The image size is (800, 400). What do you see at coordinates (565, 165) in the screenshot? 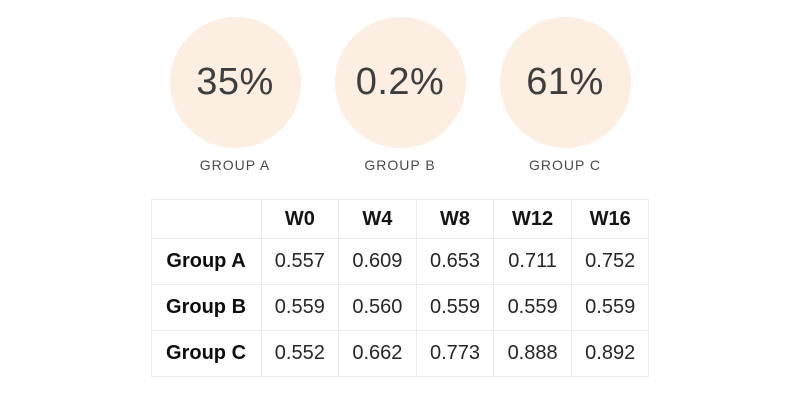
I see `kpi-label-c: GROUP C` at bounding box center [565, 165].